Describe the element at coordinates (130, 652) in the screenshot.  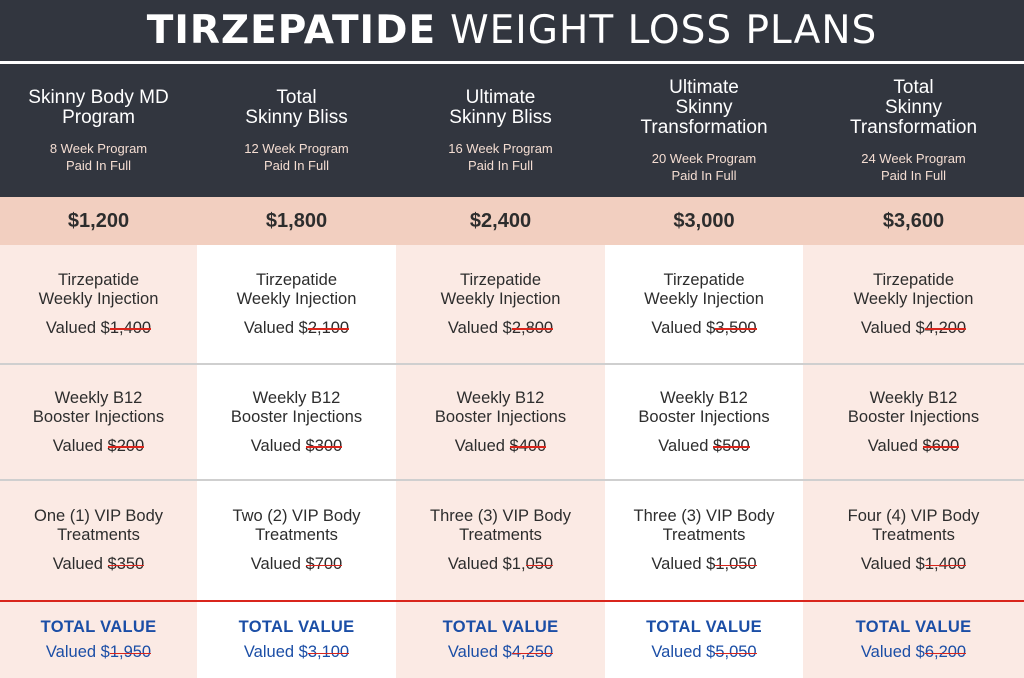
I see `struck-value: 1,950` at that location.